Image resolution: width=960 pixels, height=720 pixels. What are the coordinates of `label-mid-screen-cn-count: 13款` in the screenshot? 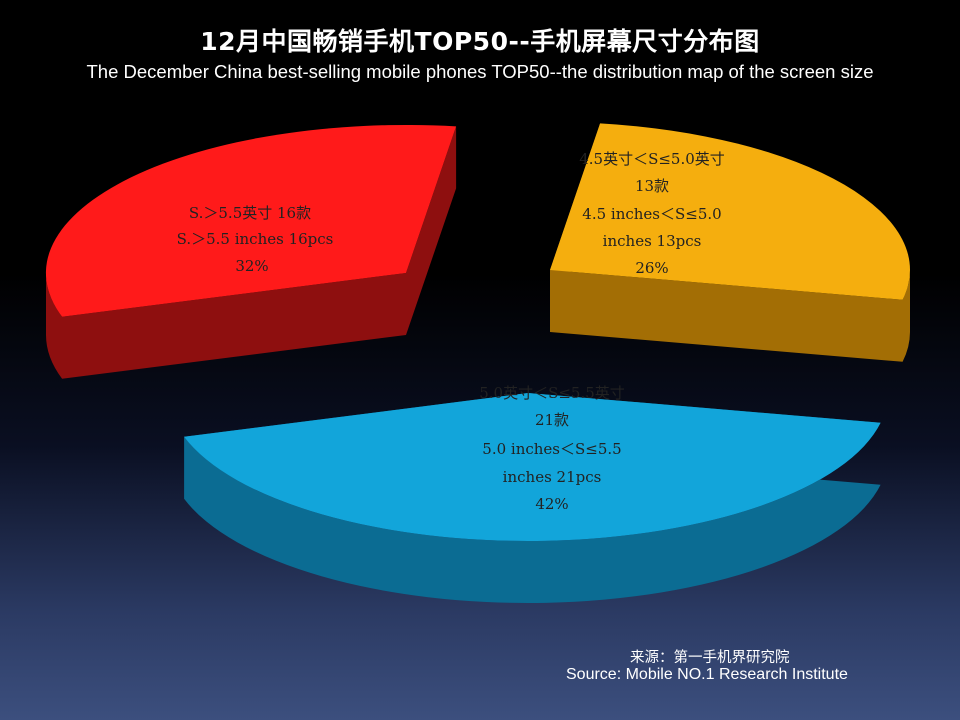 It's located at (652, 186).